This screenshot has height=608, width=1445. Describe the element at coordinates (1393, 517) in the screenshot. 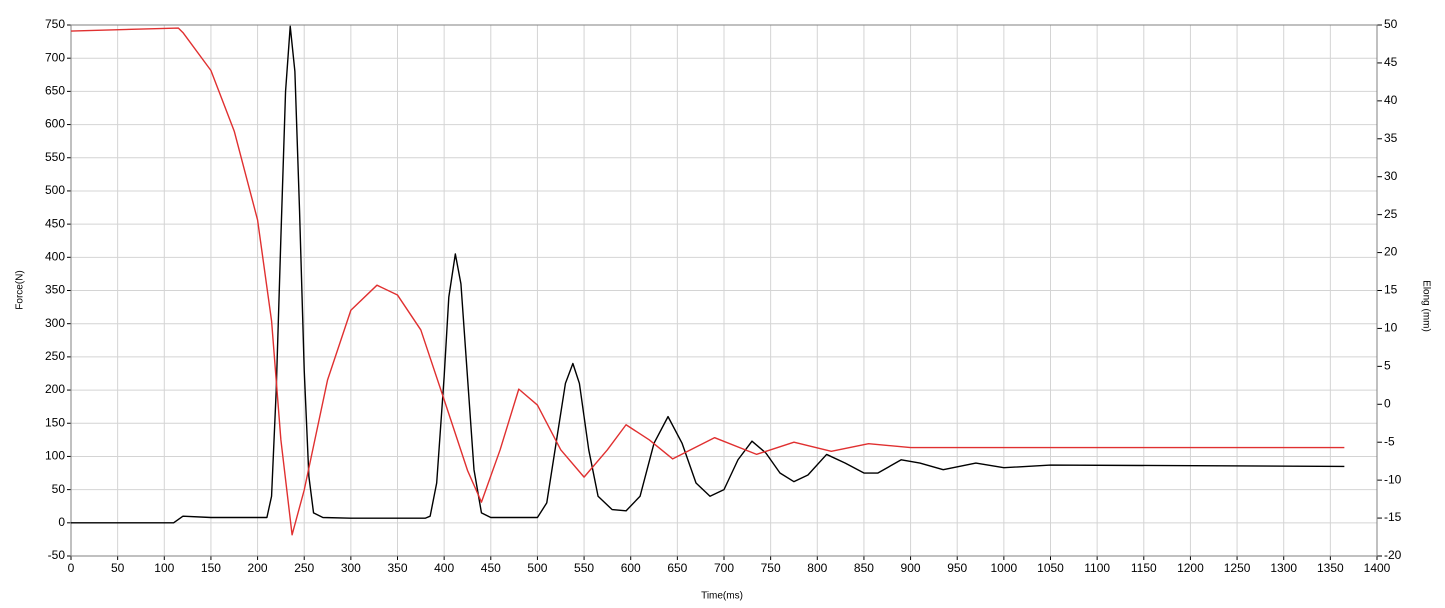

I see `y2-tick-label: -15` at that location.